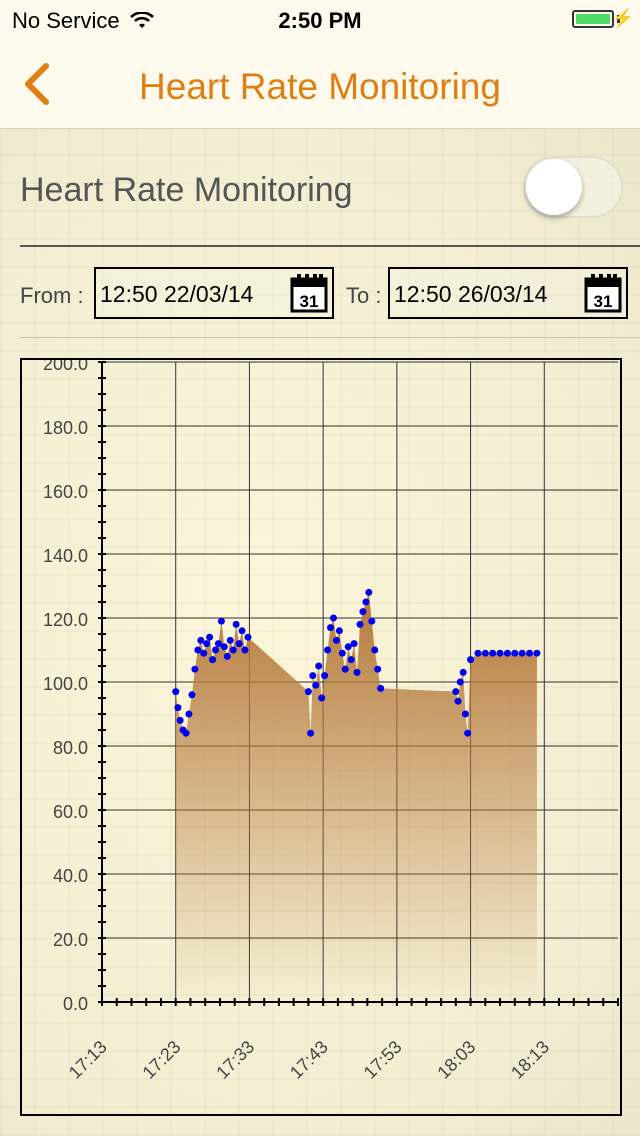 The image size is (640, 1136). Describe the element at coordinates (383, 1060) in the screenshot. I see `x-tick-label: 17:53` at that location.